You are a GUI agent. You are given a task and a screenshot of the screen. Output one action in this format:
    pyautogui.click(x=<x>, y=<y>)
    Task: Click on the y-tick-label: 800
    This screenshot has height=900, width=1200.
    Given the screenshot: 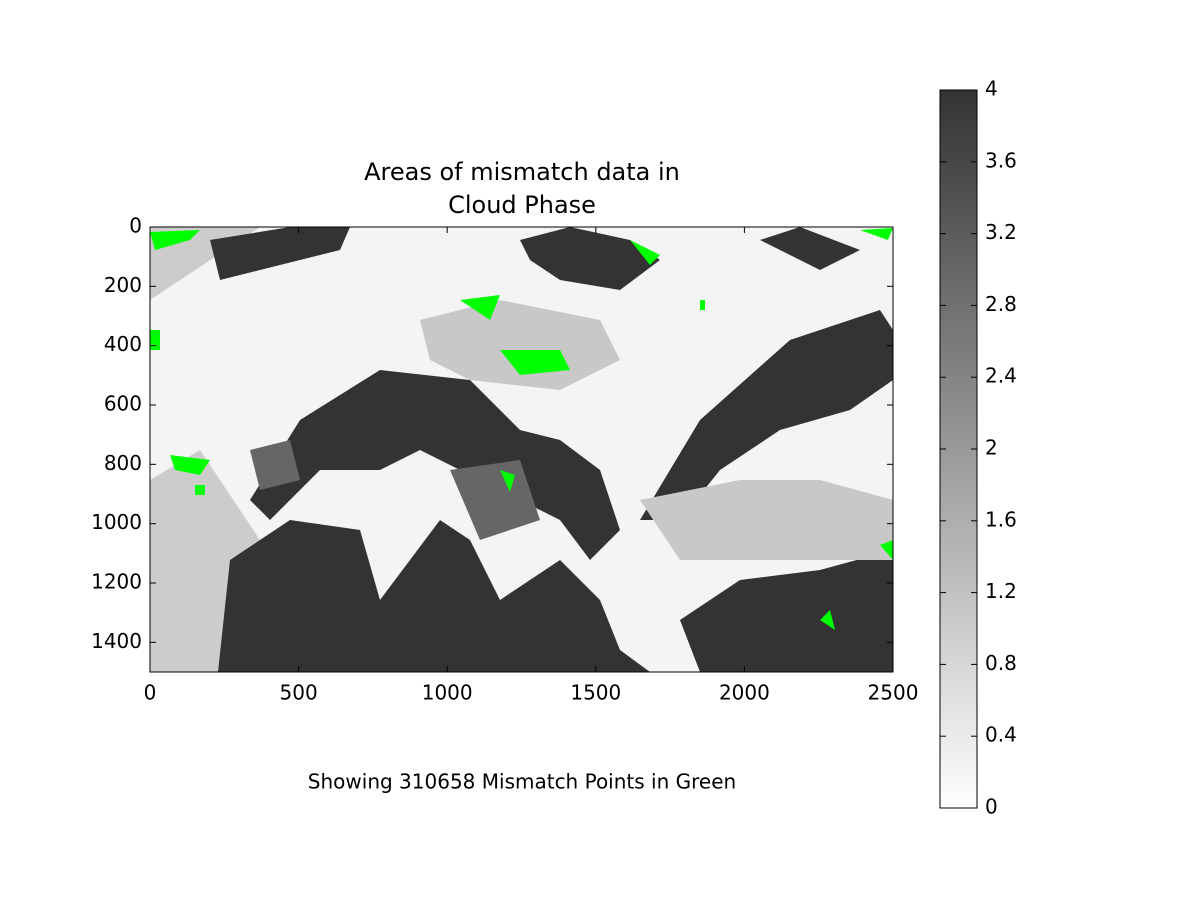 What is the action you would take?
    pyautogui.click(x=123, y=463)
    